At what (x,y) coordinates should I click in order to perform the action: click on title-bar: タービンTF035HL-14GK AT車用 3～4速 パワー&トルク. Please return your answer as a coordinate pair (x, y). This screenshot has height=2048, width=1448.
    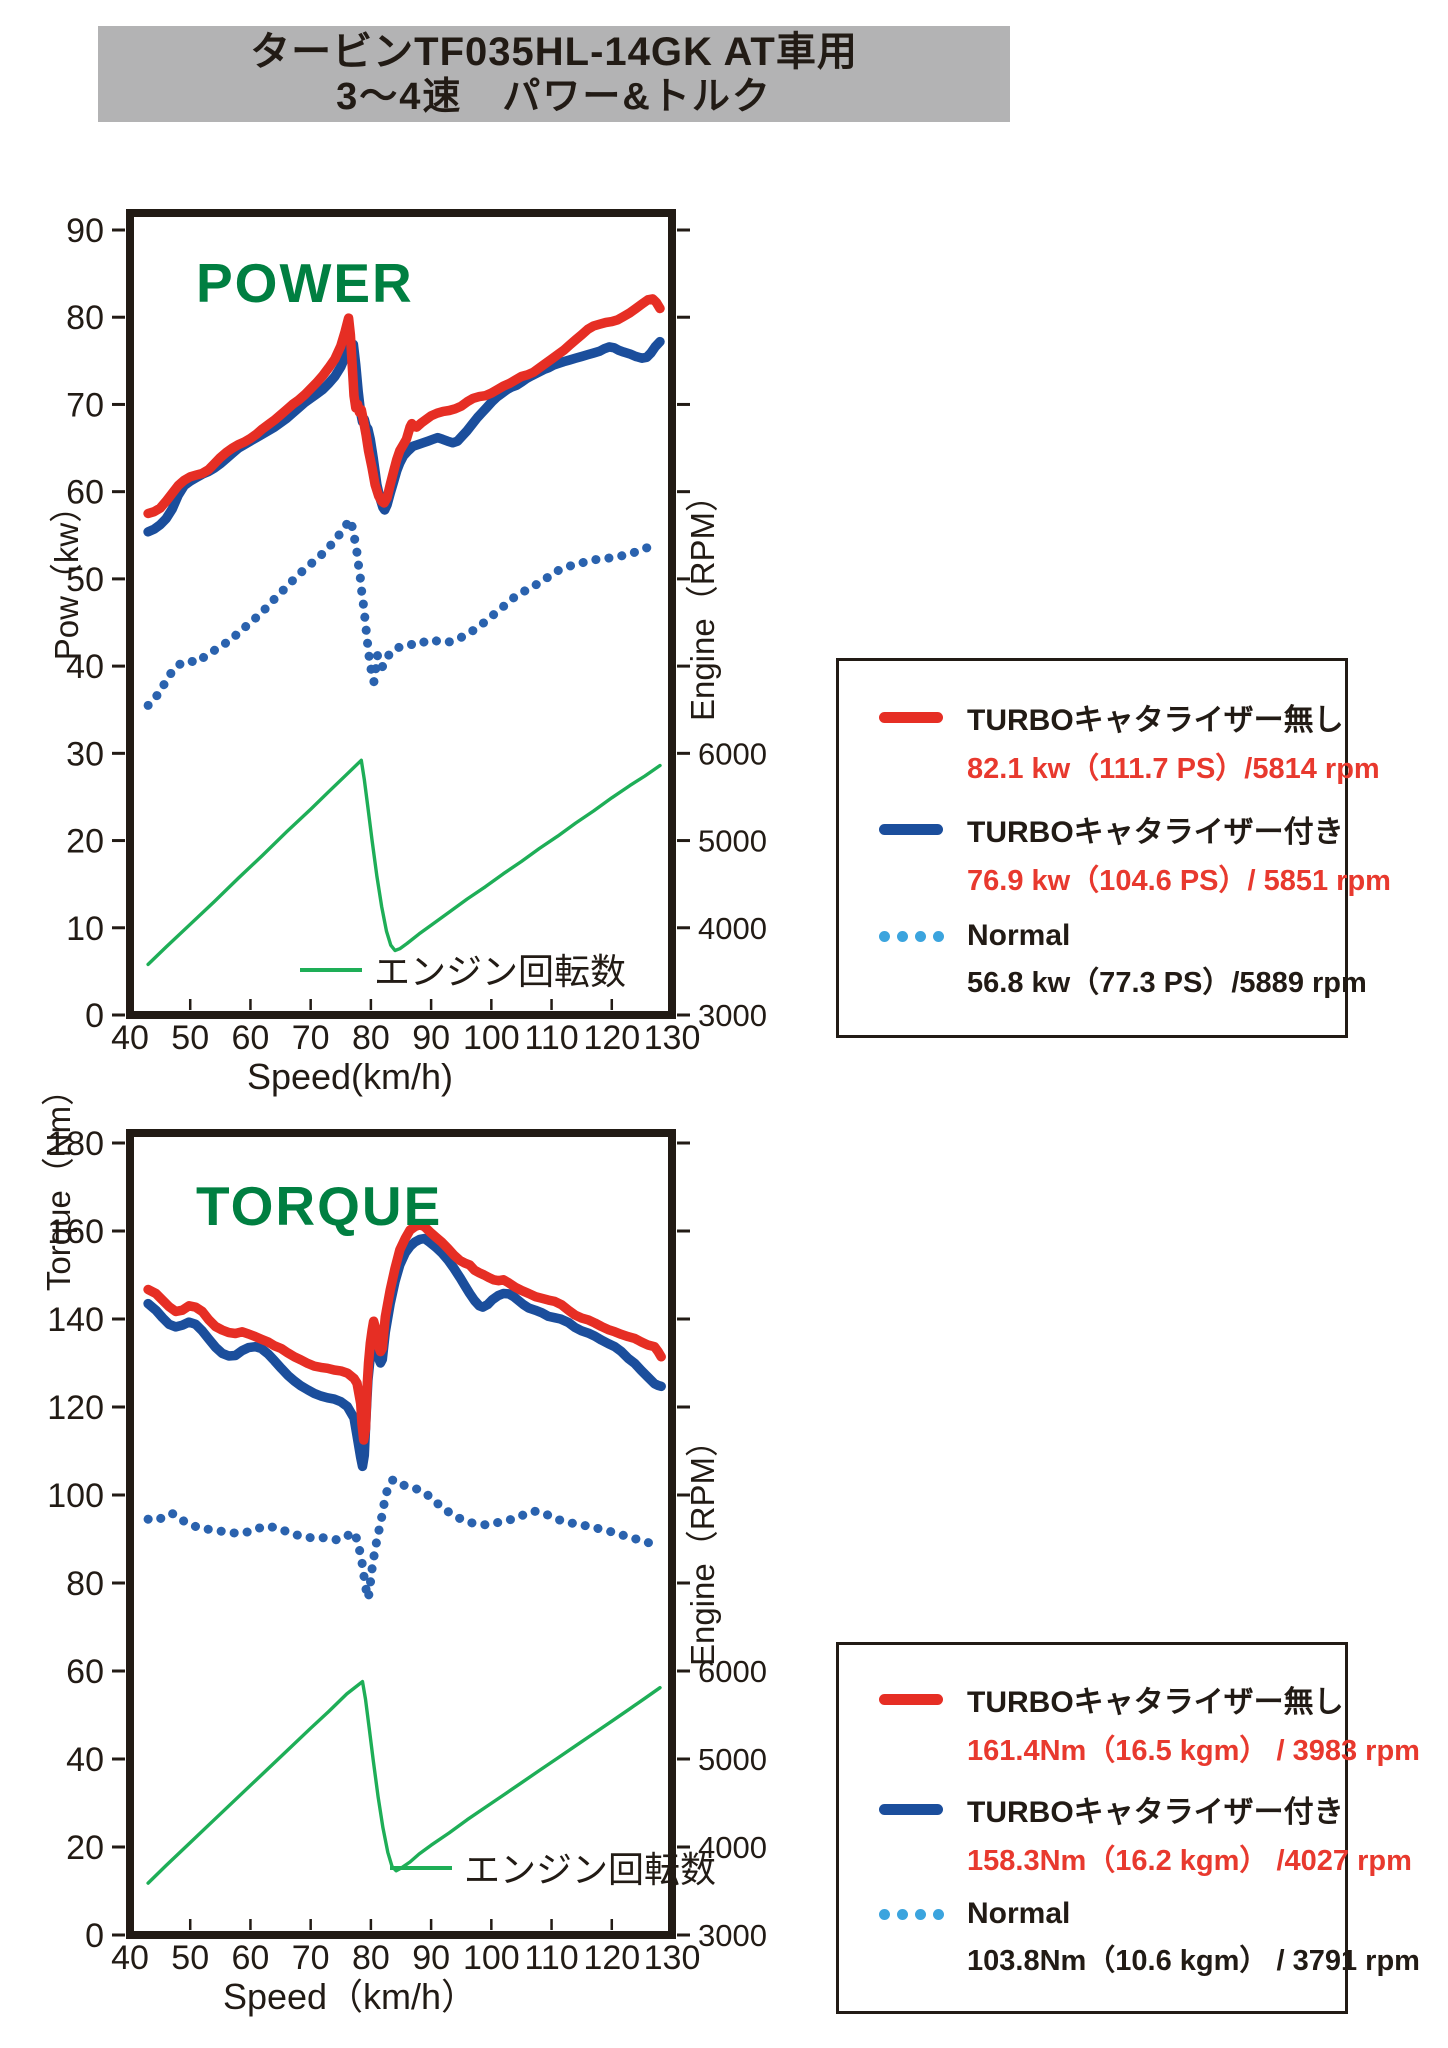
    Looking at the image, I should click on (554, 74).